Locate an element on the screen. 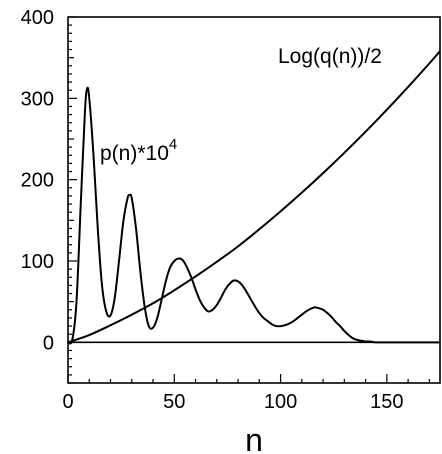  x-tick-label: 0 is located at coordinates (67, 402).